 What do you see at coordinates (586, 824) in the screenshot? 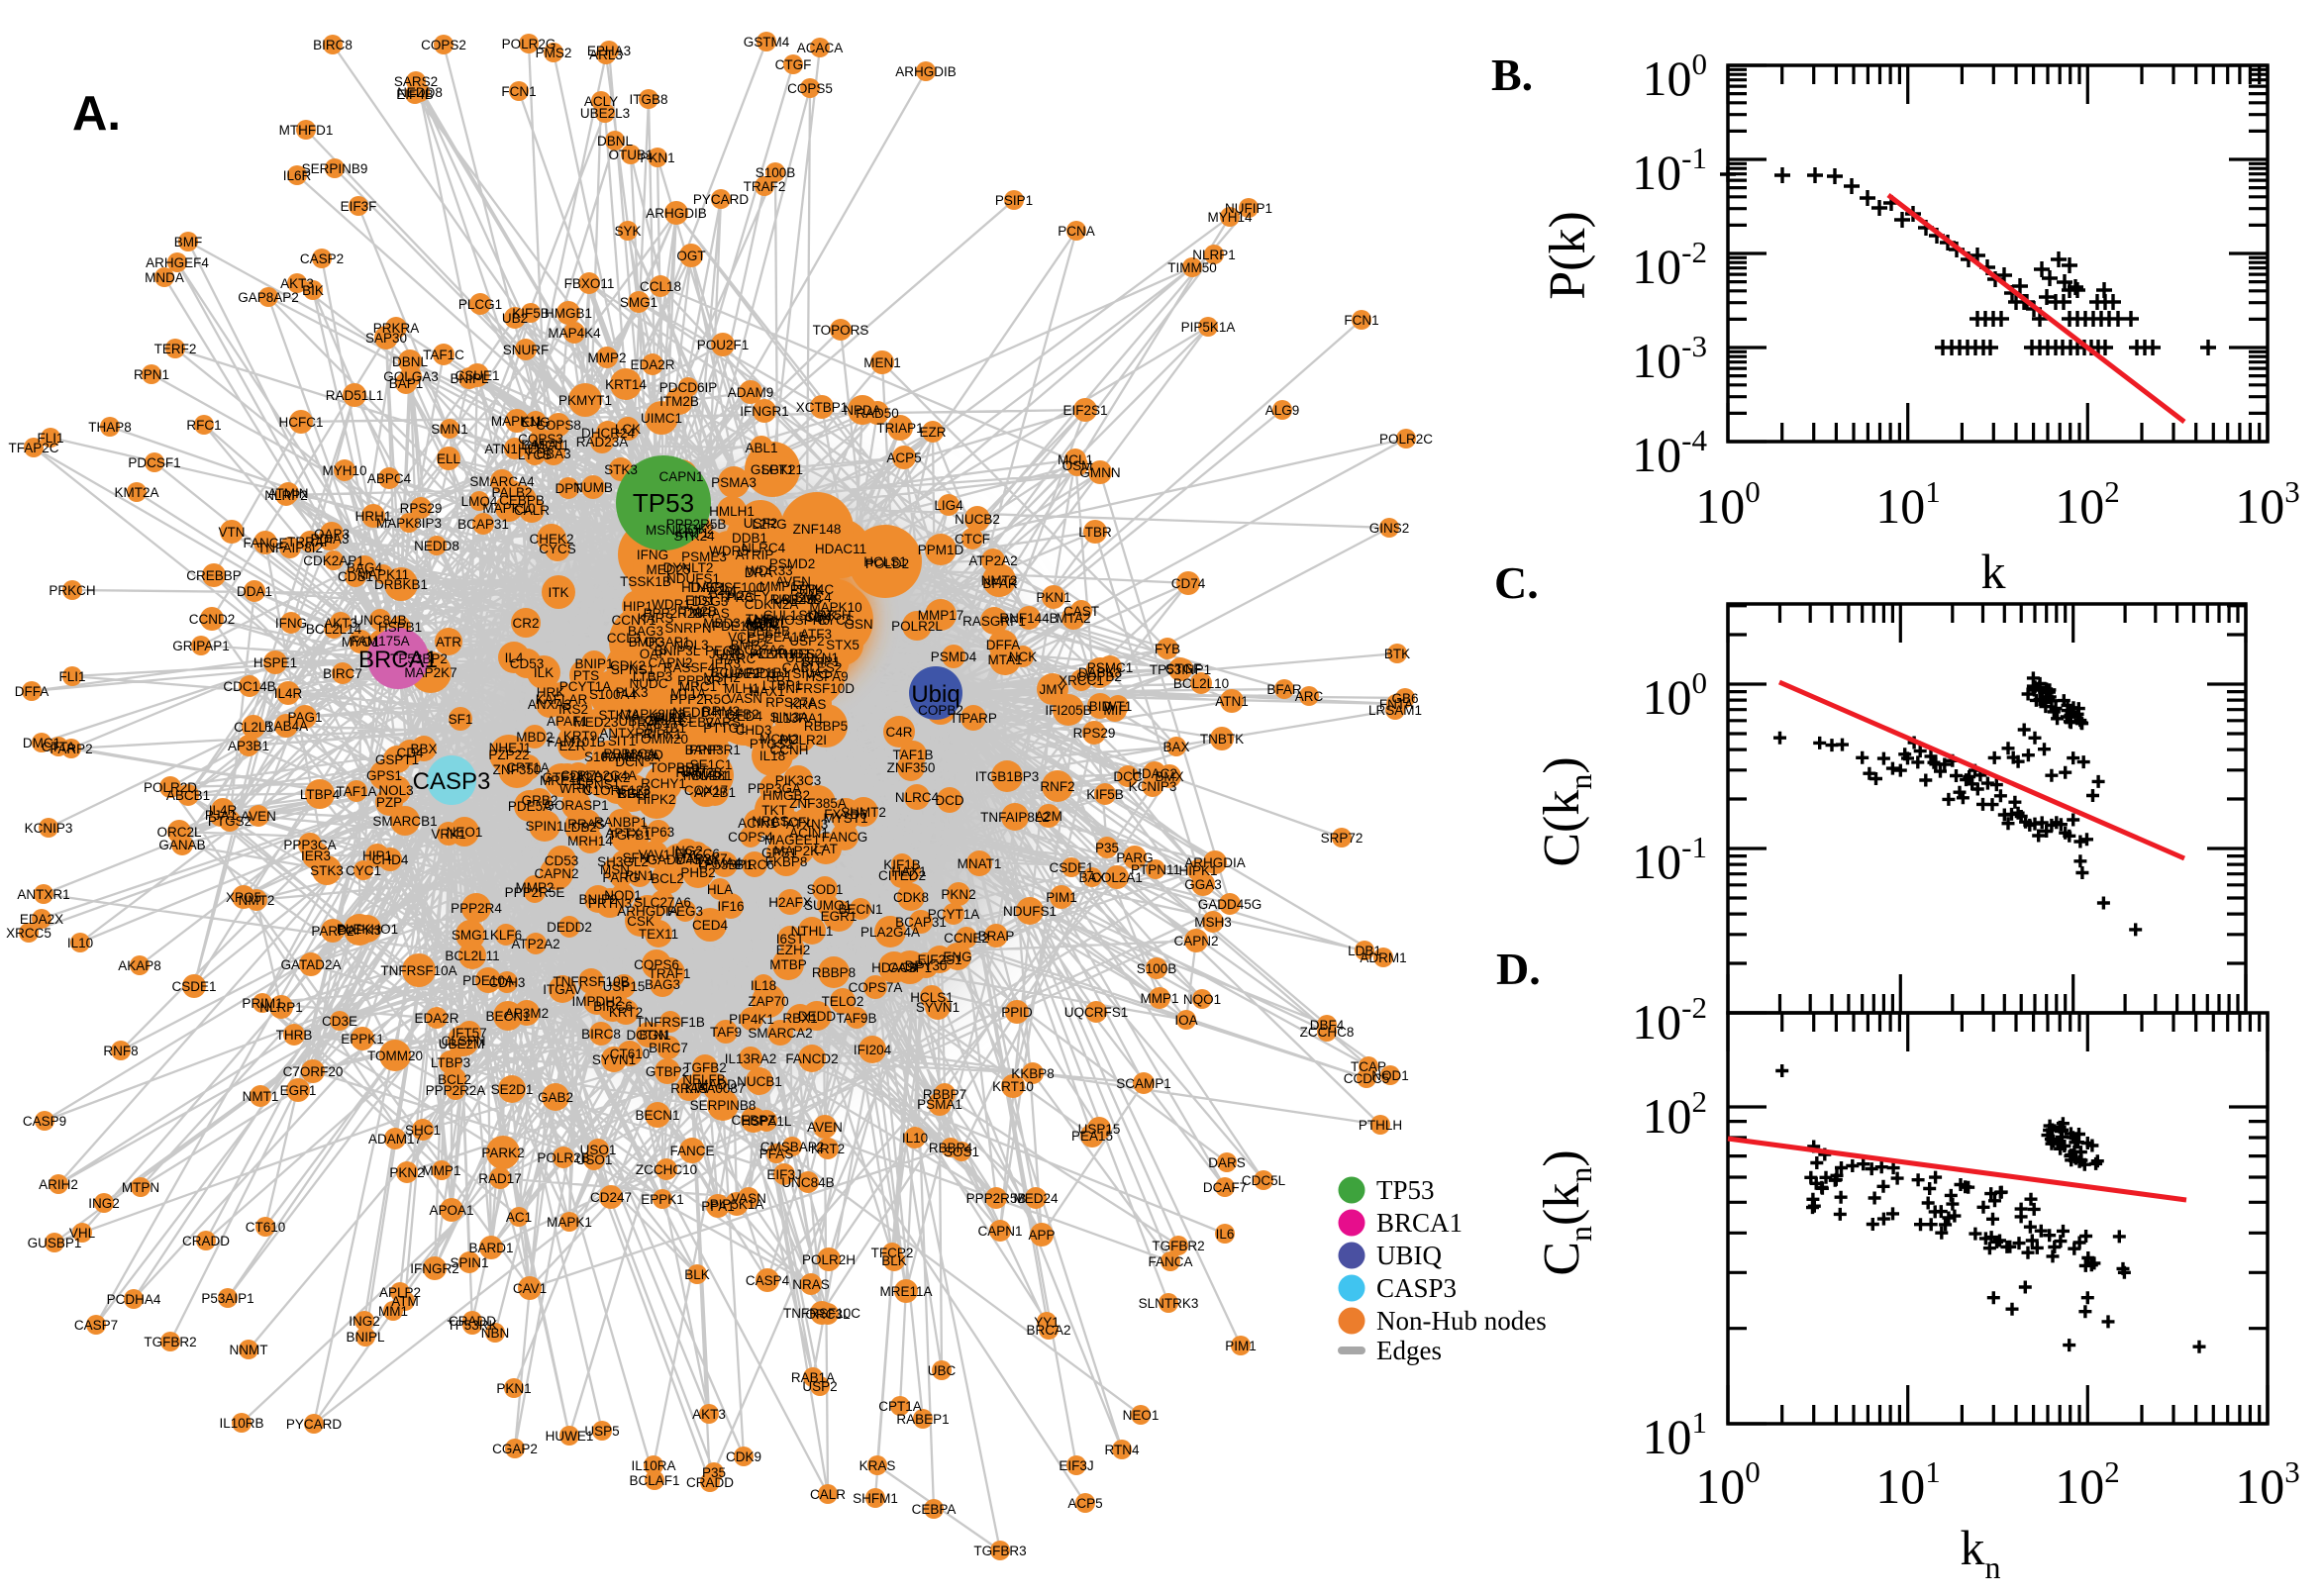
I see `svg-text: RRAS` at bounding box center [586, 824].